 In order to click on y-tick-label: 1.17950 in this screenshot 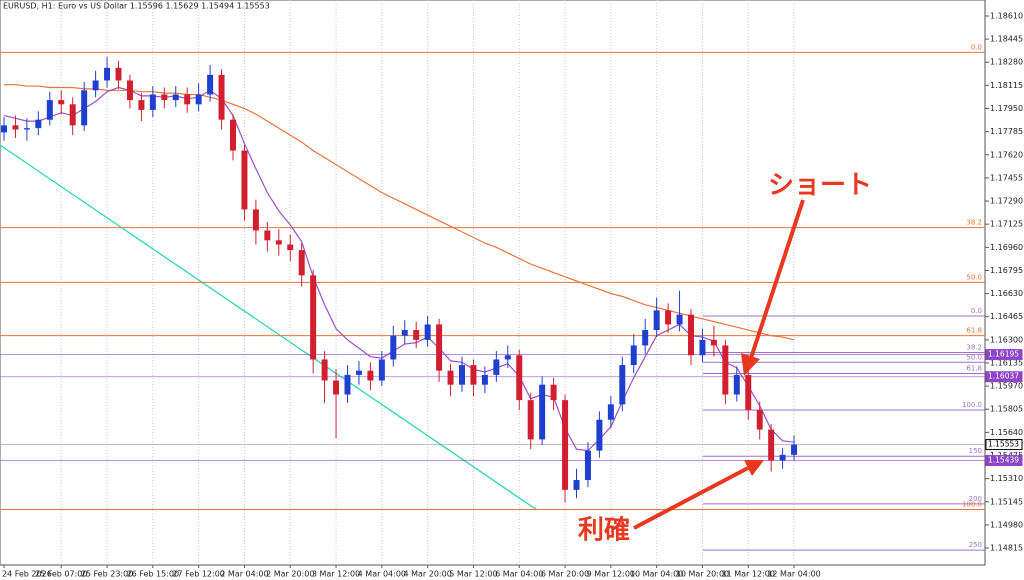, I will do `click(1006, 108)`.